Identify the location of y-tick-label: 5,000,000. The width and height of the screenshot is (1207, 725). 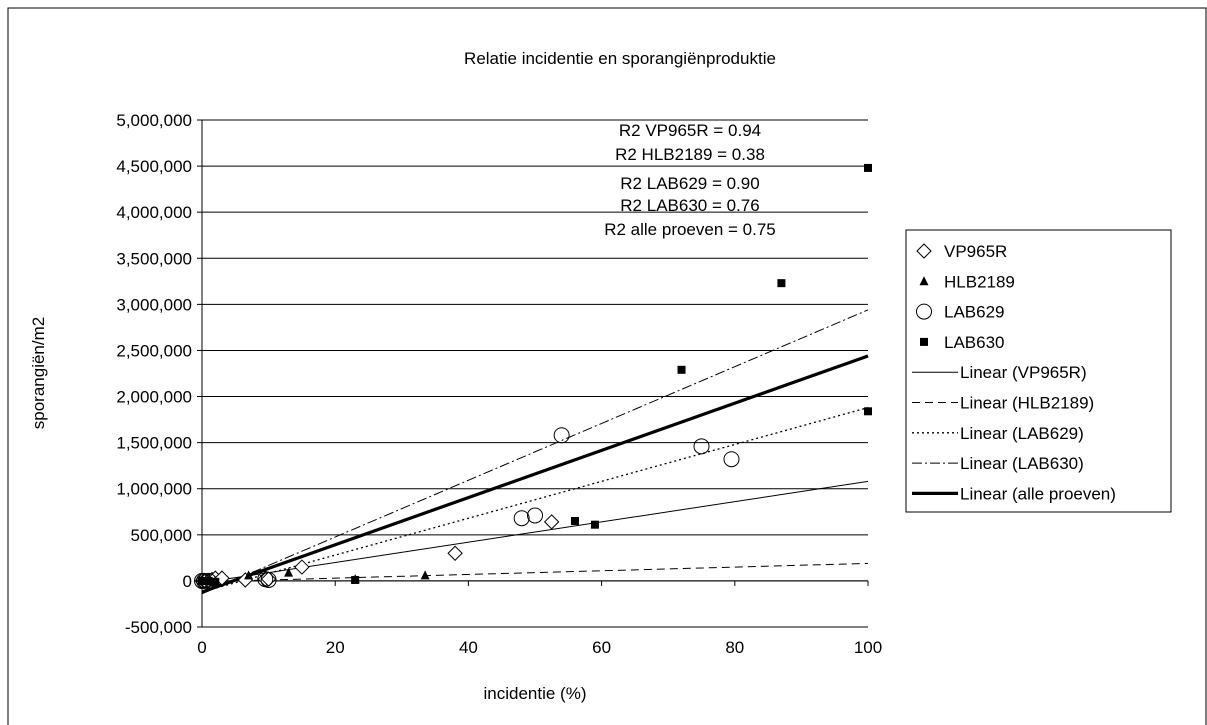
(154, 120).